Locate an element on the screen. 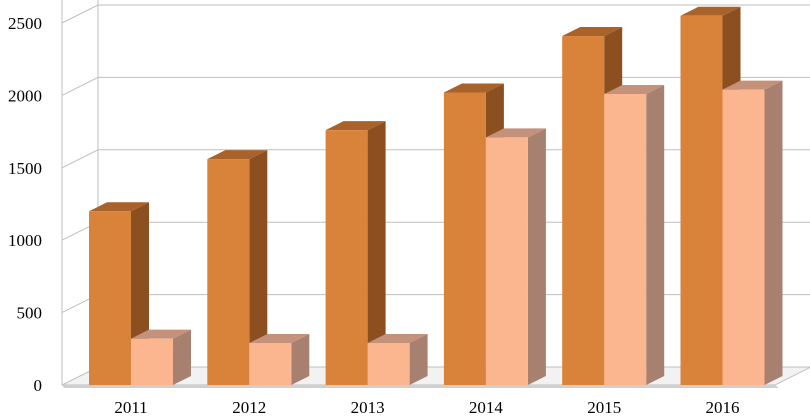 The width and height of the screenshot is (810, 419). side-wall is located at coordinates (62, 192).